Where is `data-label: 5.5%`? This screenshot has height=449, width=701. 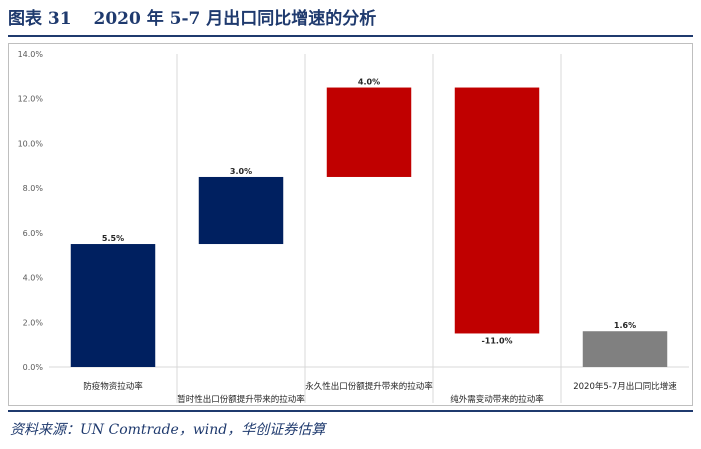
data-label: 5.5% is located at coordinates (113, 238).